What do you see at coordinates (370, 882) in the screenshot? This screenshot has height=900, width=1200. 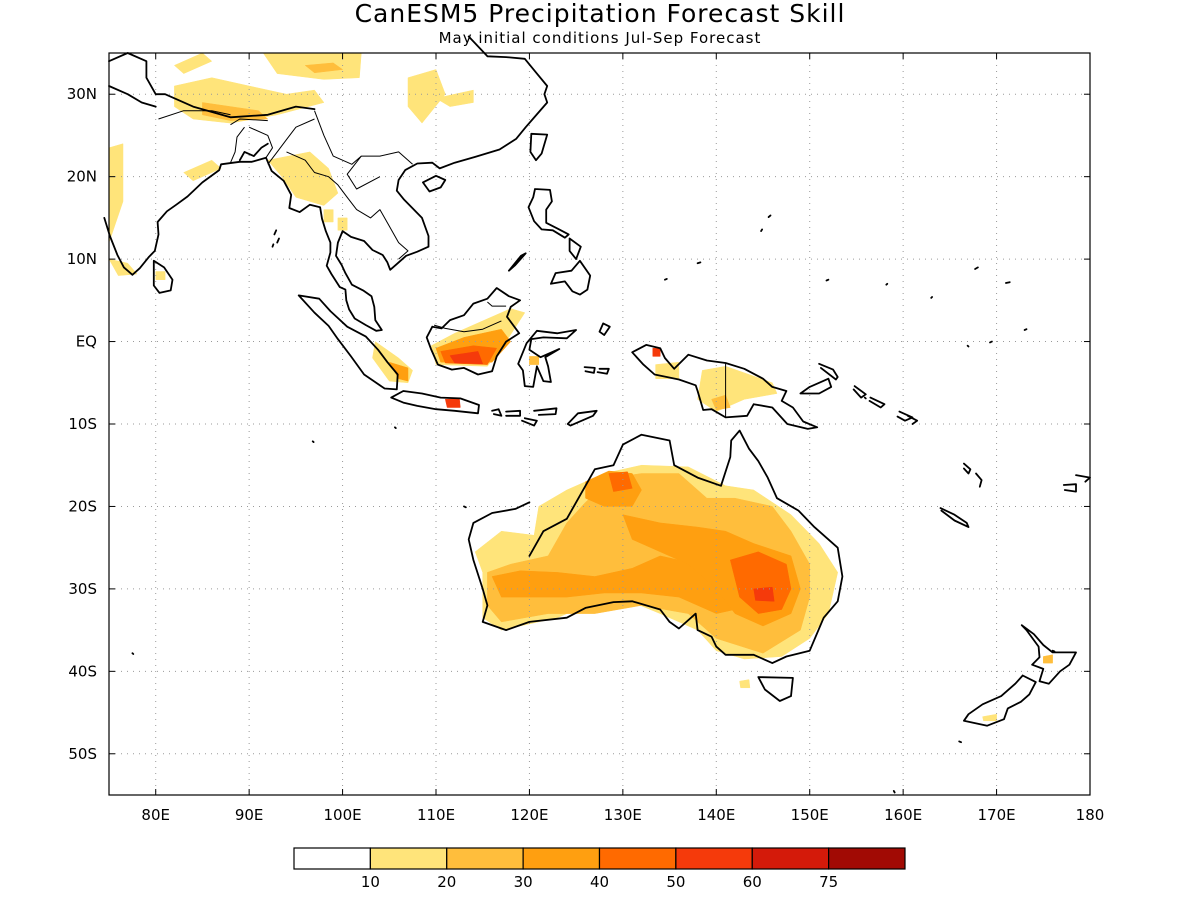 I see `colorbar-label: 10` at bounding box center [370, 882].